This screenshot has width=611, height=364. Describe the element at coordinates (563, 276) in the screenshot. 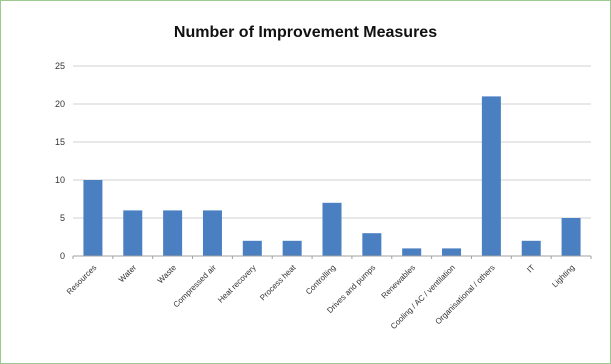

I see `x-tick-label-12: Lighting` at that location.